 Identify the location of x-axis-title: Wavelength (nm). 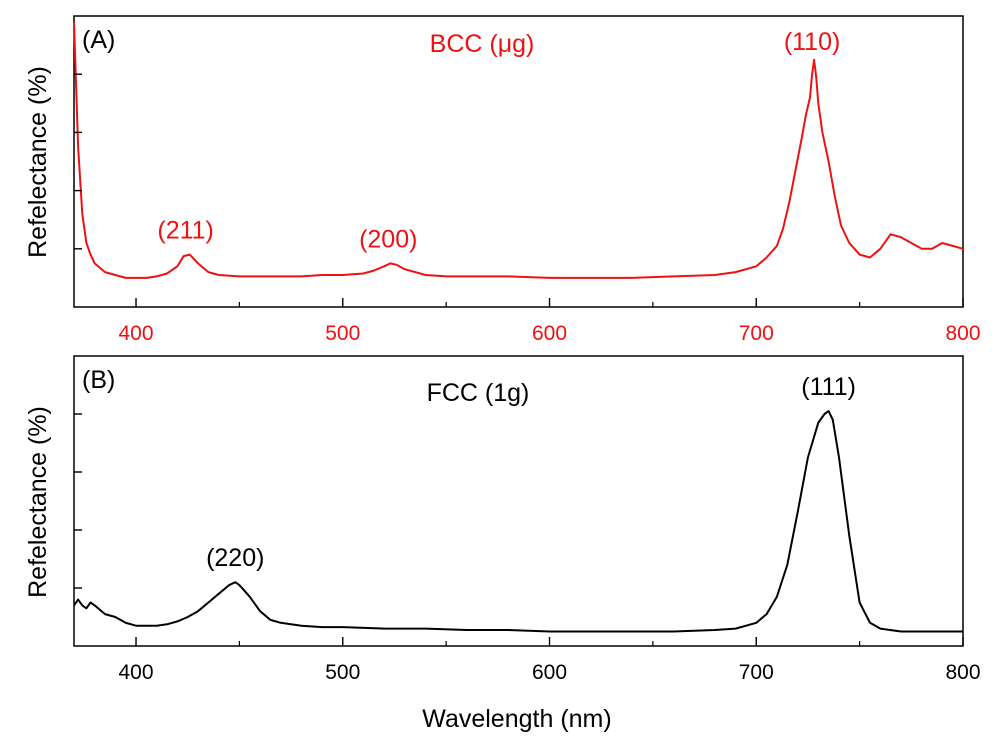
(516, 719).